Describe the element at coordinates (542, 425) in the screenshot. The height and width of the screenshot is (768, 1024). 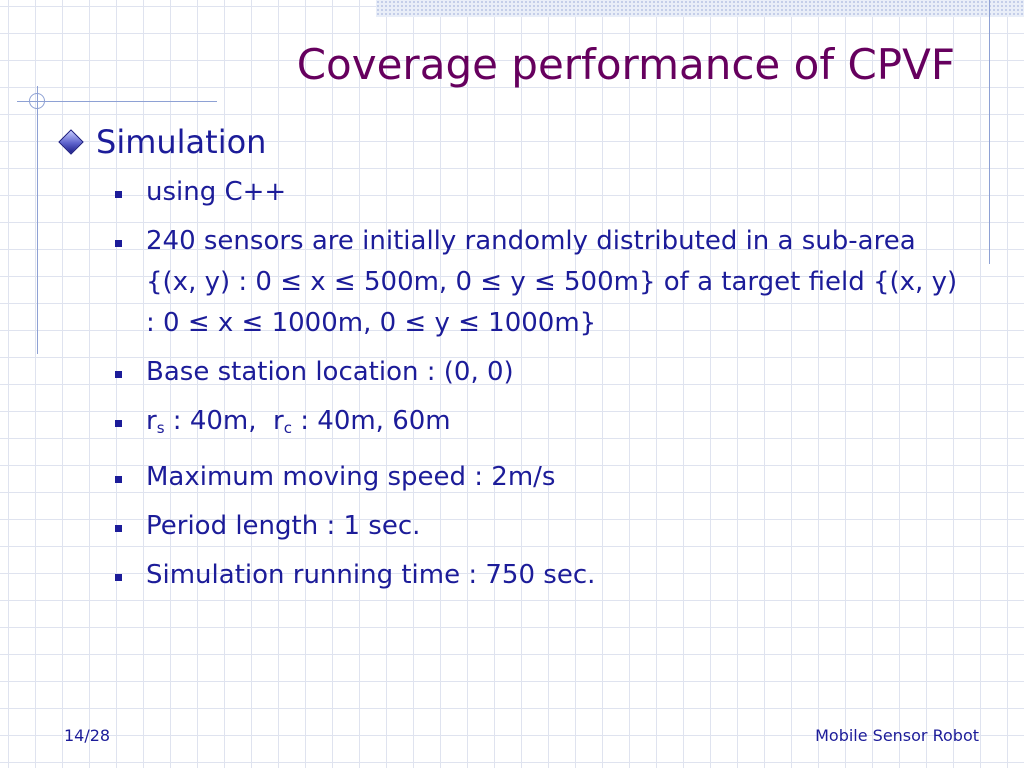
I see `list-item-radius: rs : 40m, rc : 40m, 60m` at that location.